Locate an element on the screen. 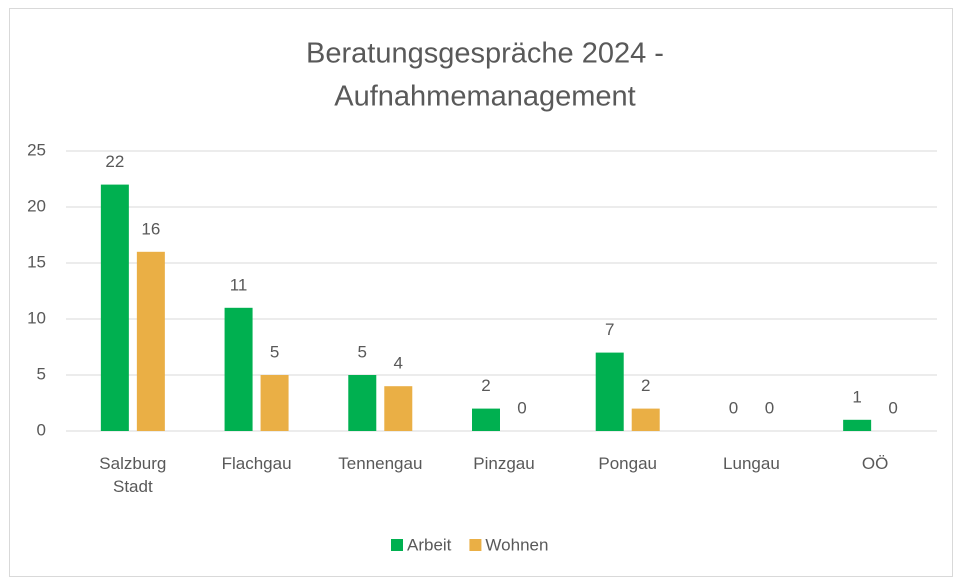  data-label: 16 is located at coordinates (150, 228).